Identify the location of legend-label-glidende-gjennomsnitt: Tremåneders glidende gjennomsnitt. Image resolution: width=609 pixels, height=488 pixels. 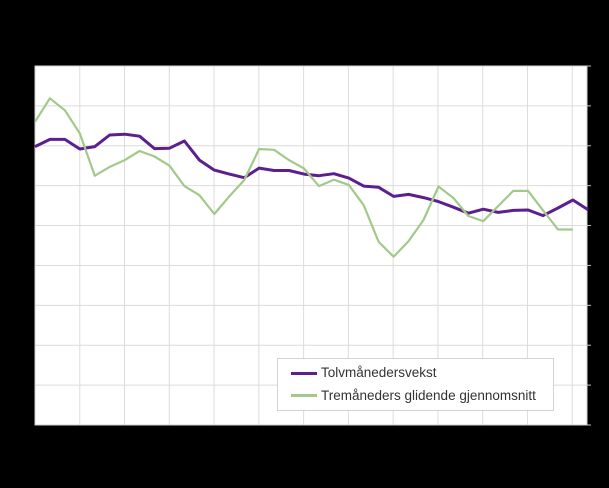
(428, 395).